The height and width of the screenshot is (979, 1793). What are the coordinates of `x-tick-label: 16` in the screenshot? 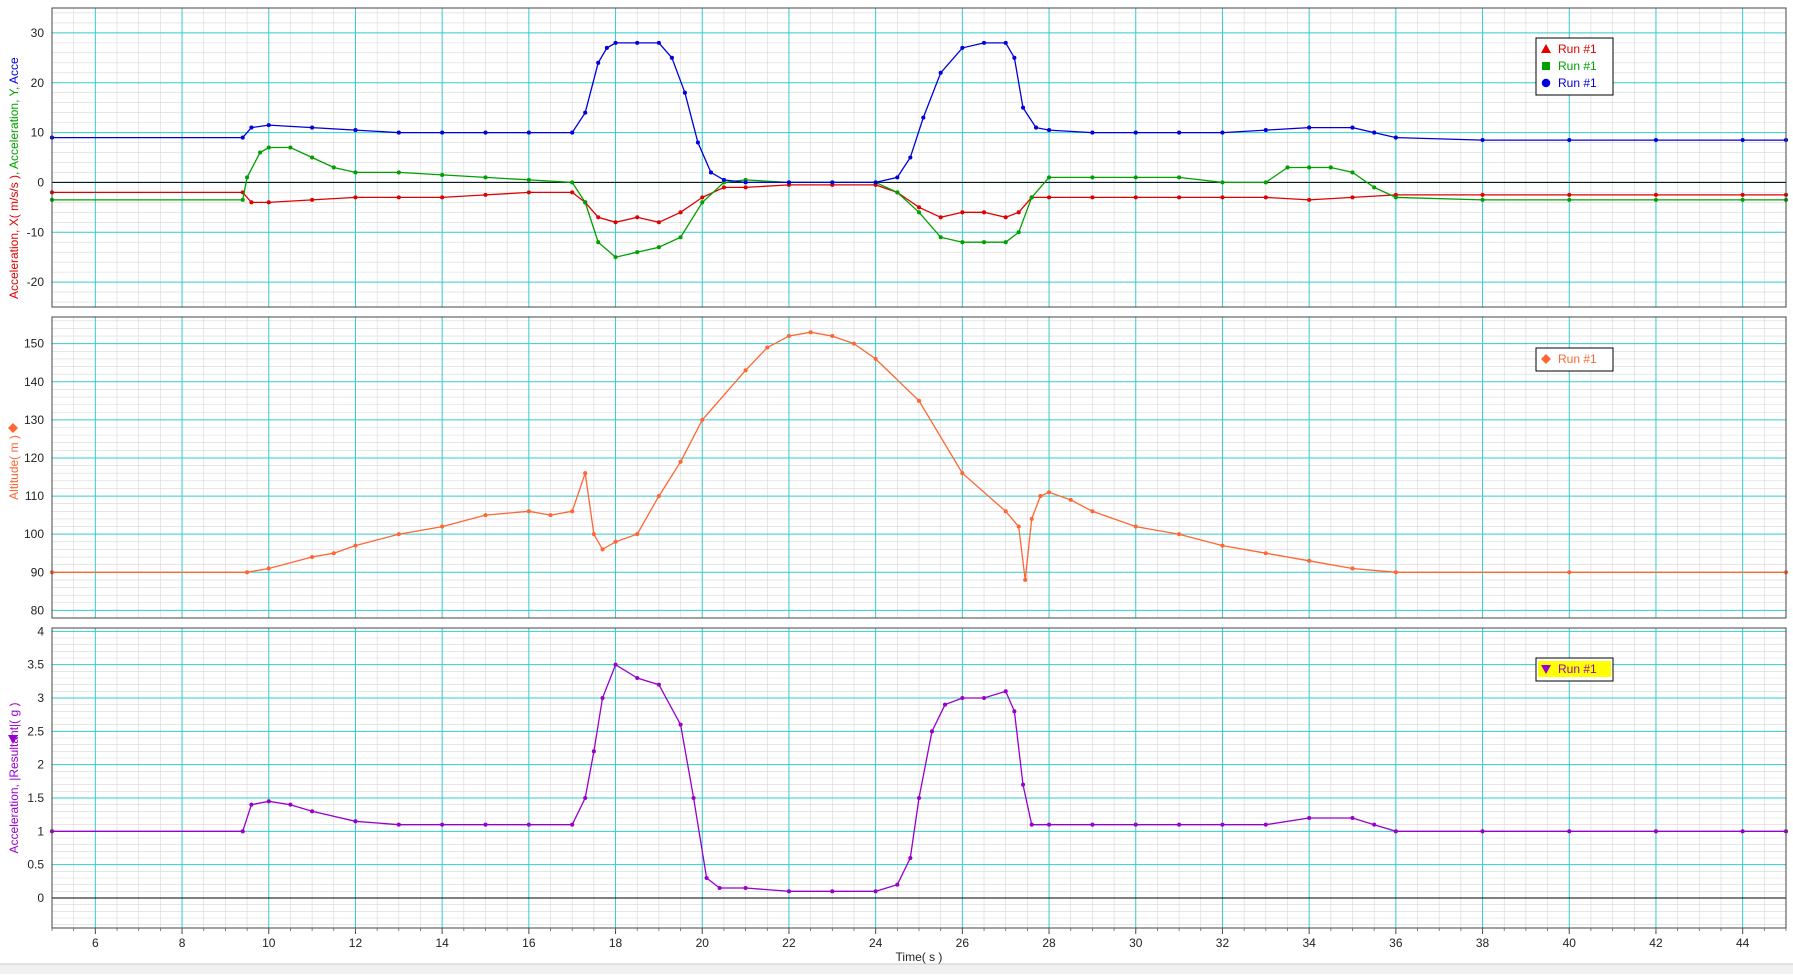 It's located at (529, 943).